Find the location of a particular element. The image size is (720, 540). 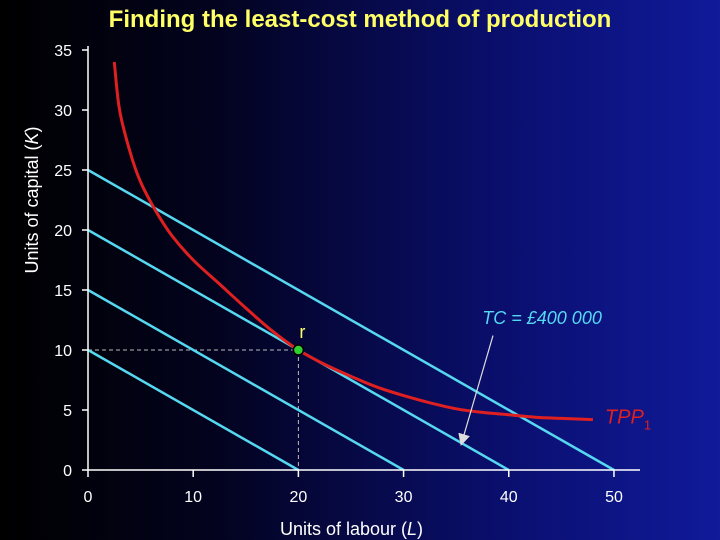

y-tick-label: 35 is located at coordinates (63, 51).